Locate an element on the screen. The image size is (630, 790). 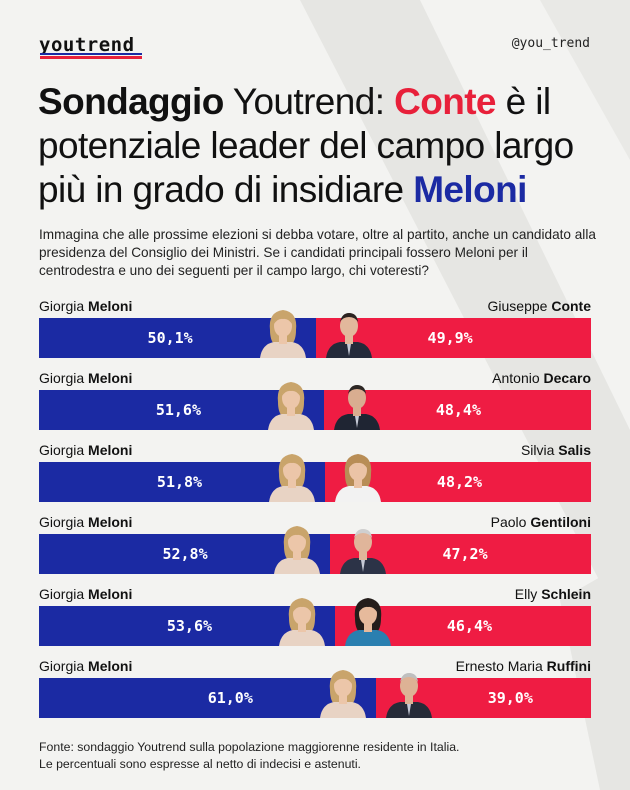
right-last-name: Conte is located at coordinates (571, 306).